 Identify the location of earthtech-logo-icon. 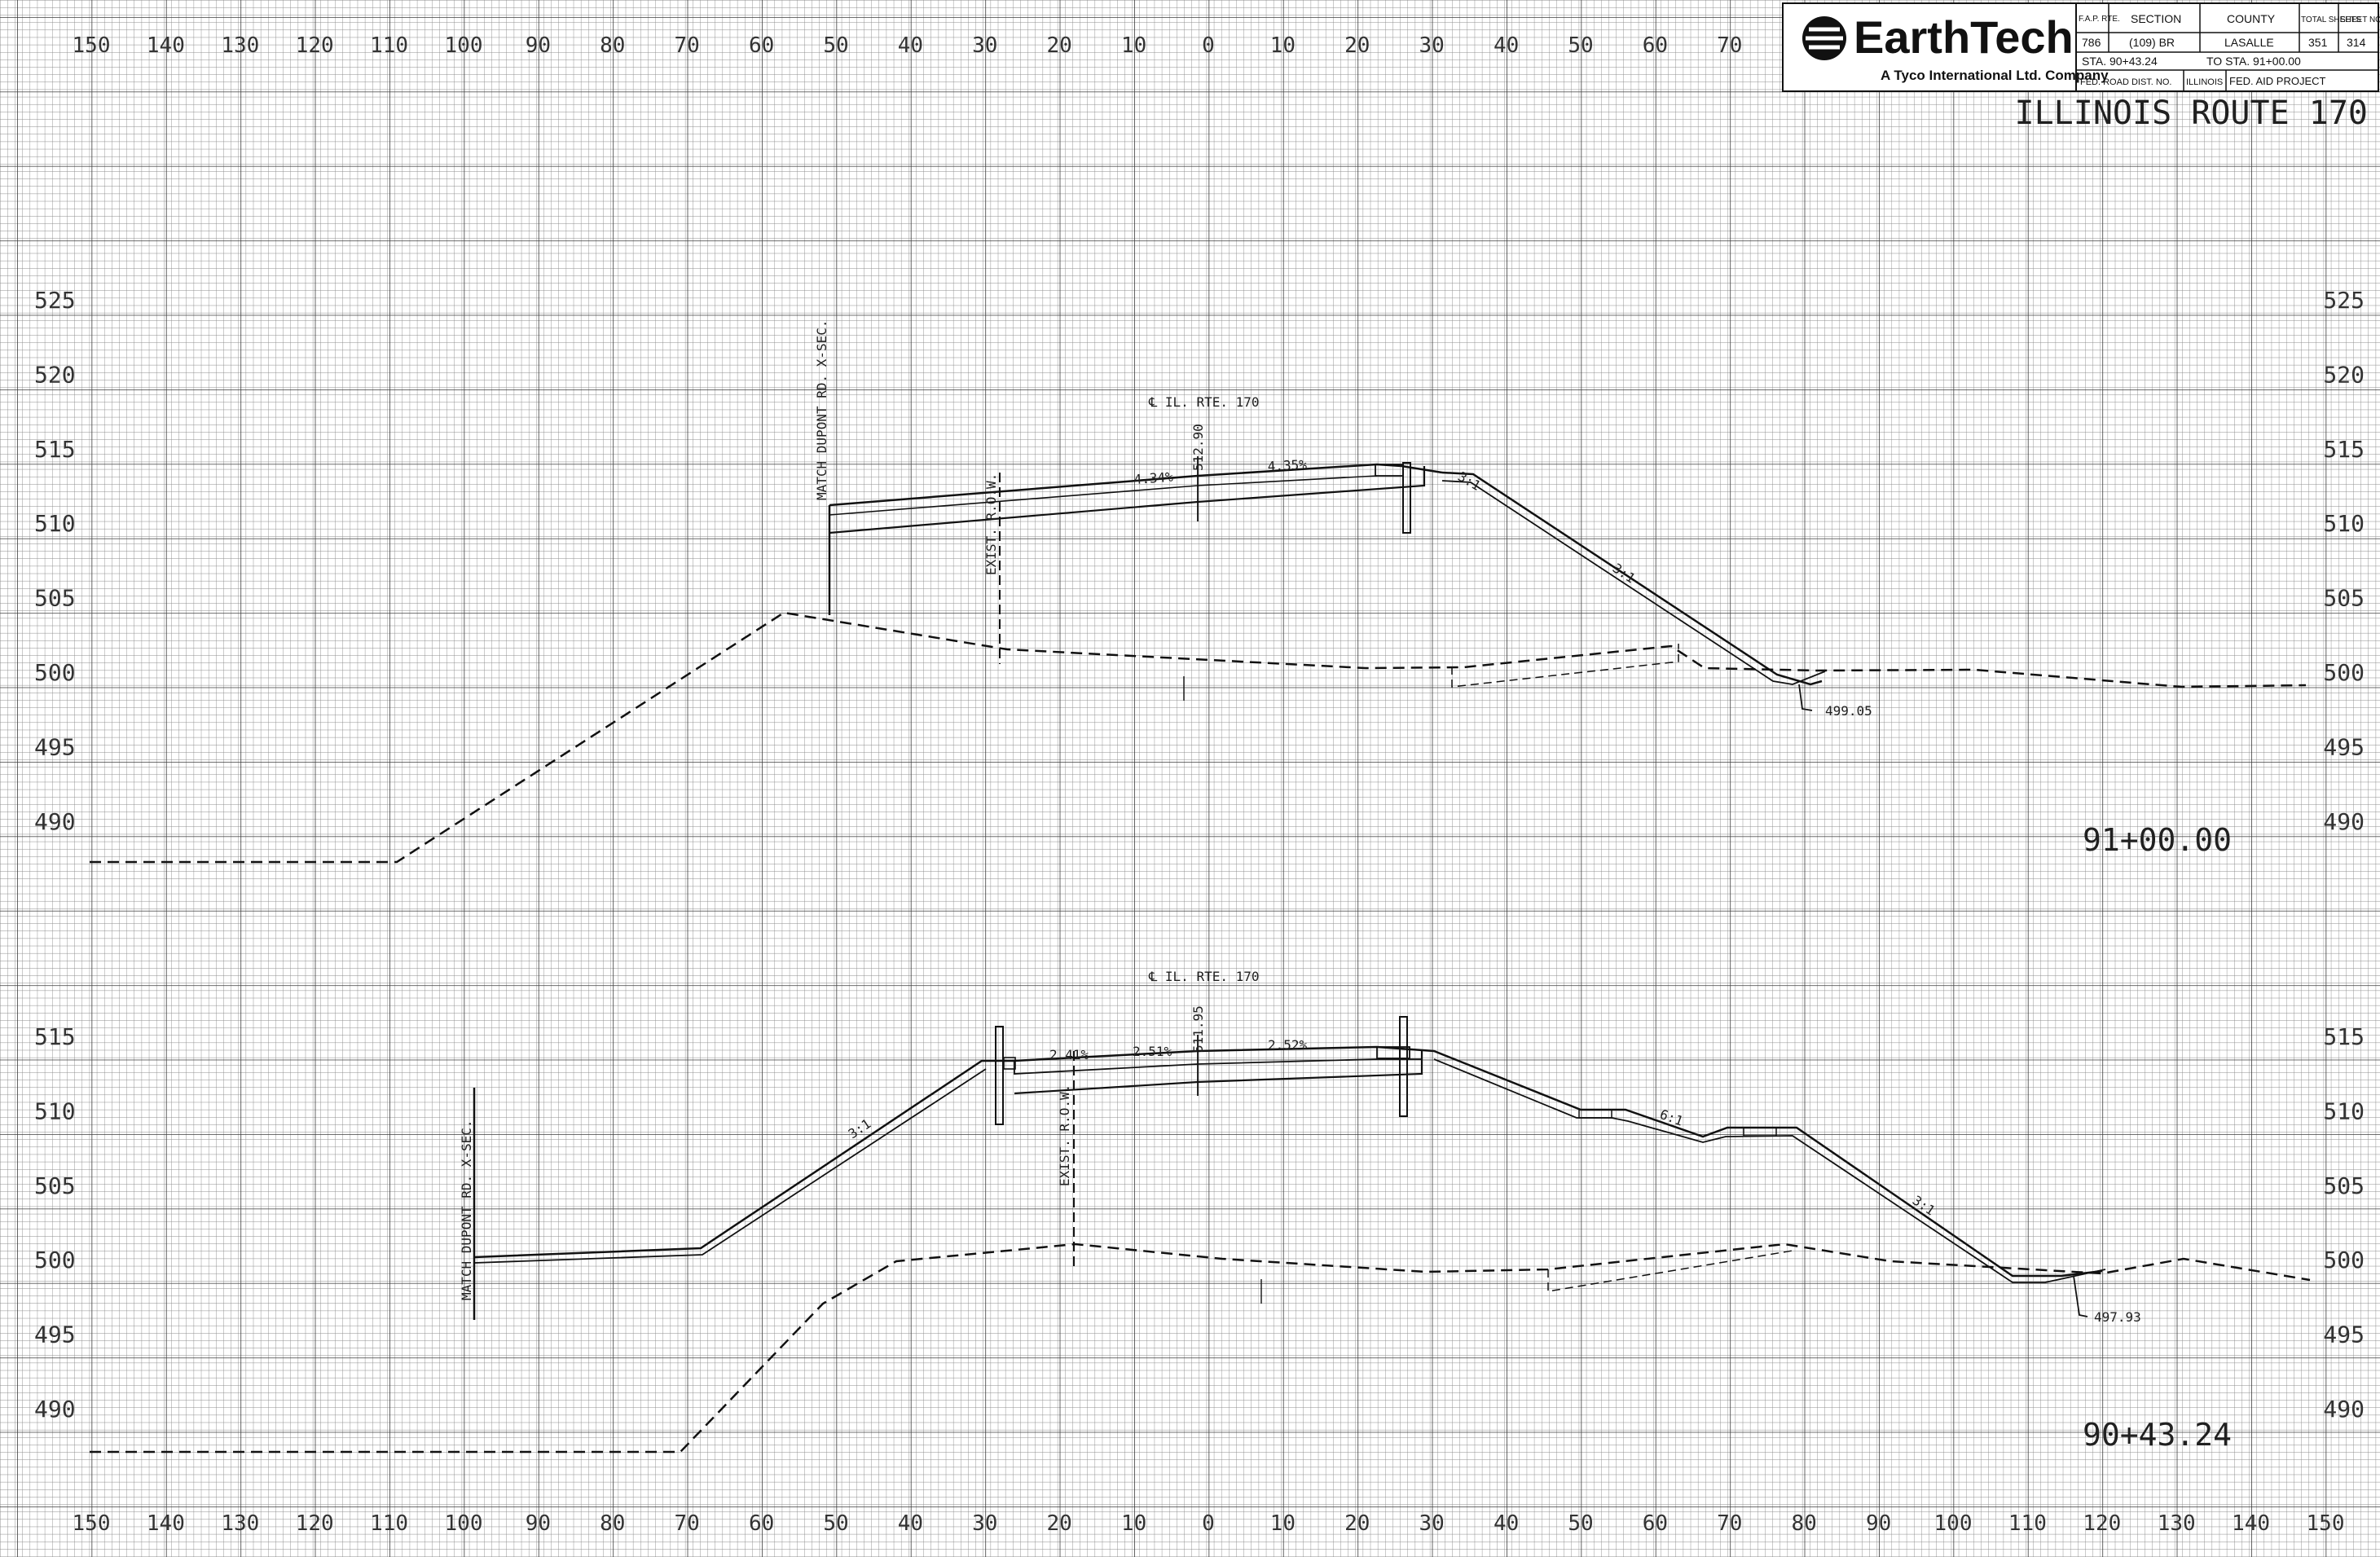
(1824, 38).